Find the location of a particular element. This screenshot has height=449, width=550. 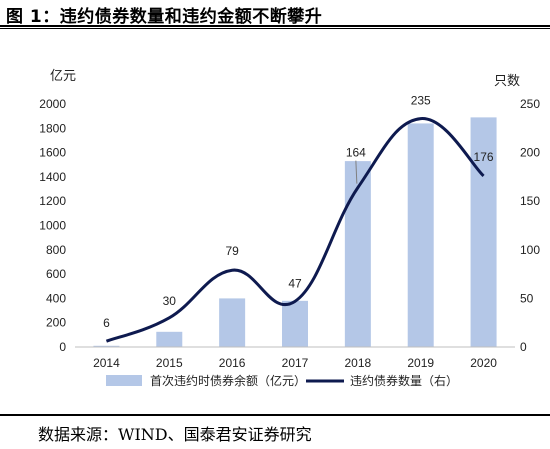

x-tick-label: 2017 is located at coordinates (295, 363).